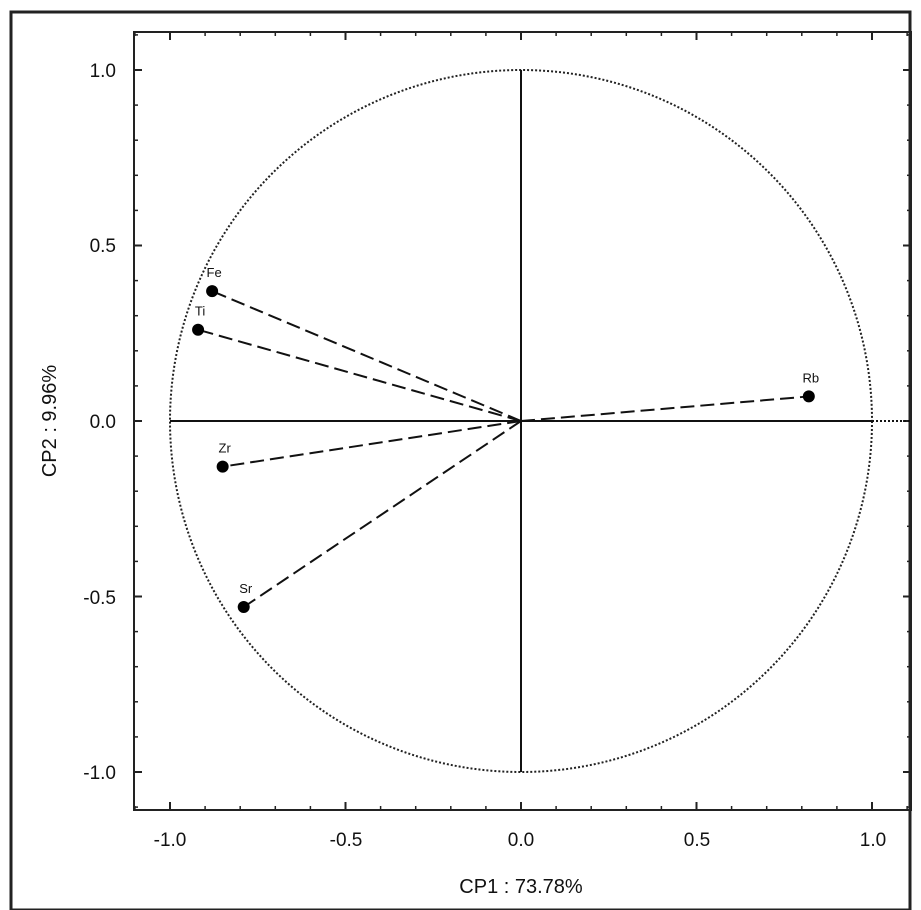  What do you see at coordinates (200, 311) in the screenshot?
I see `label-ti: Ti` at bounding box center [200, 311].